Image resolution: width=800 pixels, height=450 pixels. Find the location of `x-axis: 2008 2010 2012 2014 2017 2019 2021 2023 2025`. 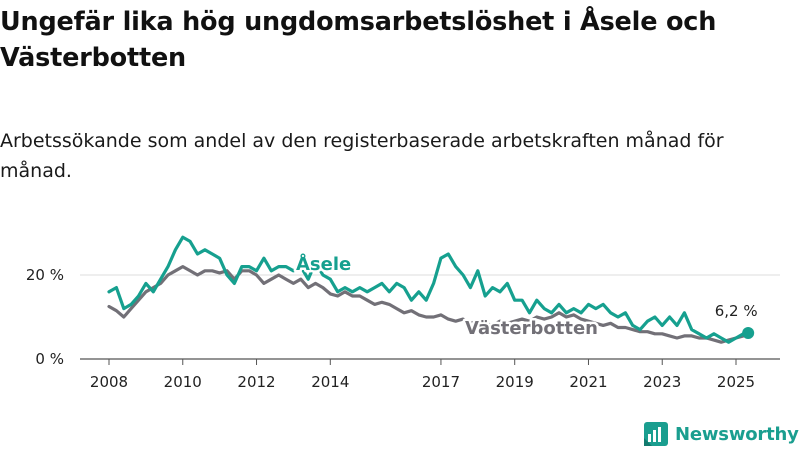

x-axis: 2008 2010 2012 2014 2017 2019 2021 2023 2025 is located at coordinates (422, 375).